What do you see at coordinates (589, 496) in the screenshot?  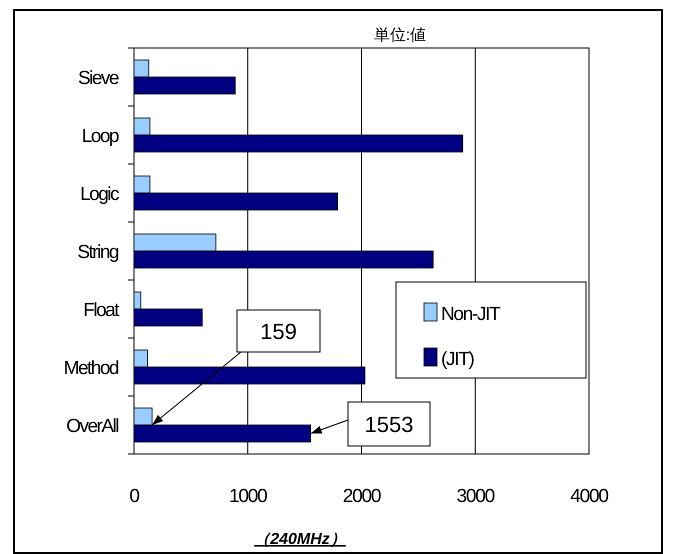 I see `x-tick-label: 4000` at bounding box center [589, 496].